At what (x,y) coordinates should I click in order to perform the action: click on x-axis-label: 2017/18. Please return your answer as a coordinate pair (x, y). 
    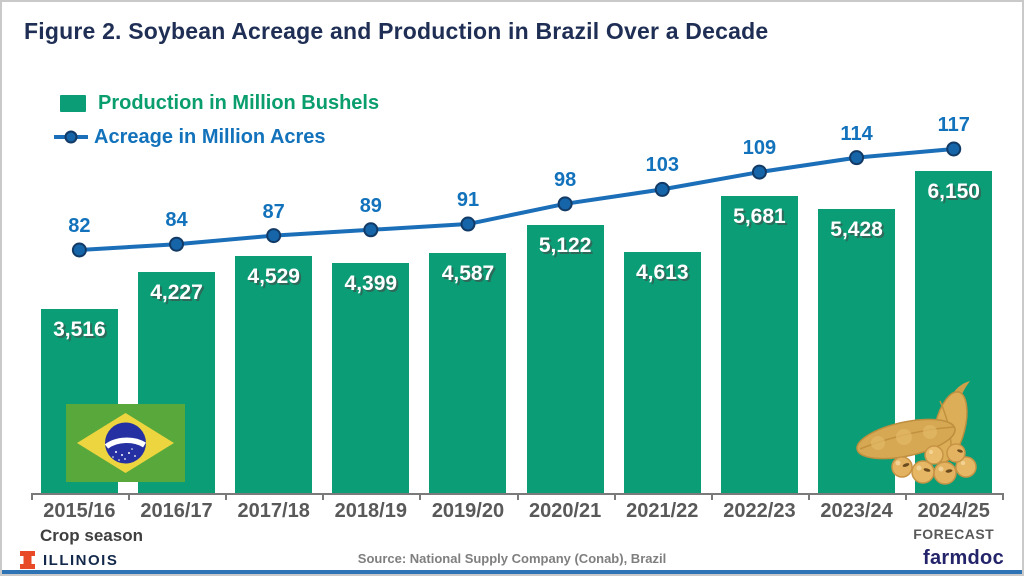
    Looking at the image, I should click on (273, 511).